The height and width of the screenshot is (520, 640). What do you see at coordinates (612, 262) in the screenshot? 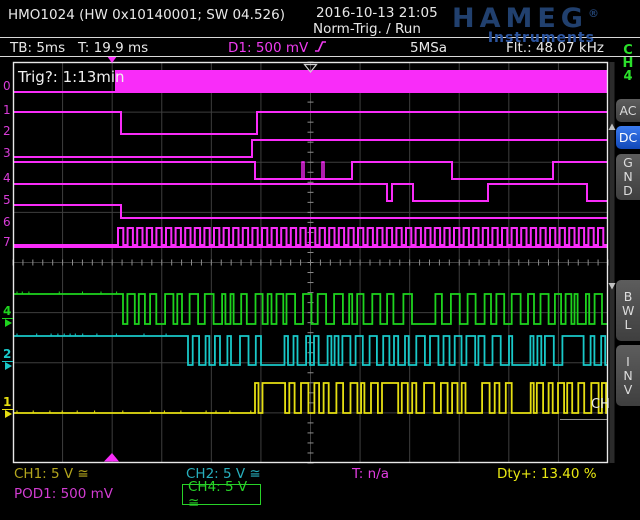
I see `digital-pod-scrollbar` at bounding box center [612, 262].